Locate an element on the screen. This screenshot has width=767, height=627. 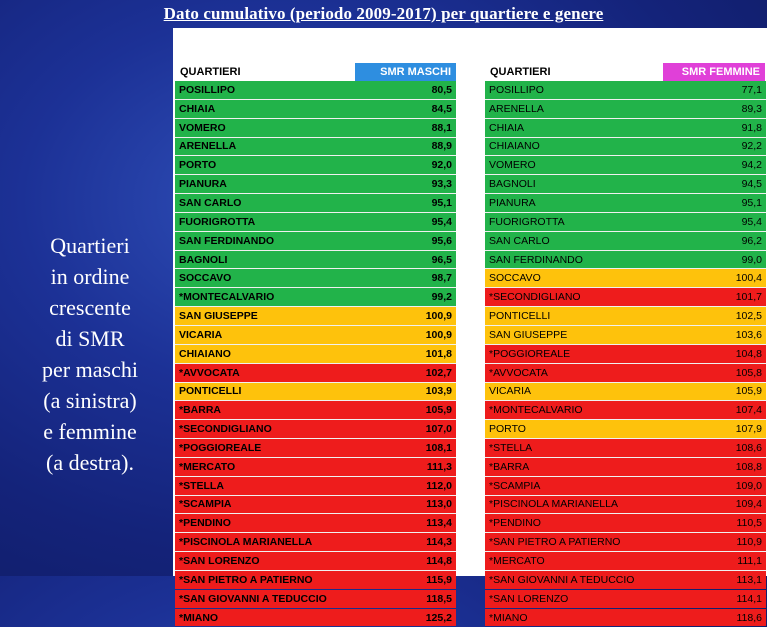
right-header-quartieri: QUARTIERI is located at coordinates (576, 72).